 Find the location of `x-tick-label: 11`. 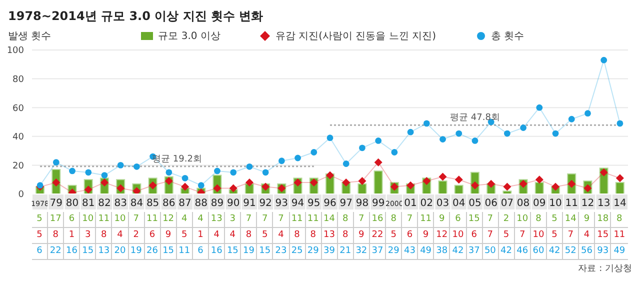

x-tick-label: 11 is located at coordinates (571, 203).